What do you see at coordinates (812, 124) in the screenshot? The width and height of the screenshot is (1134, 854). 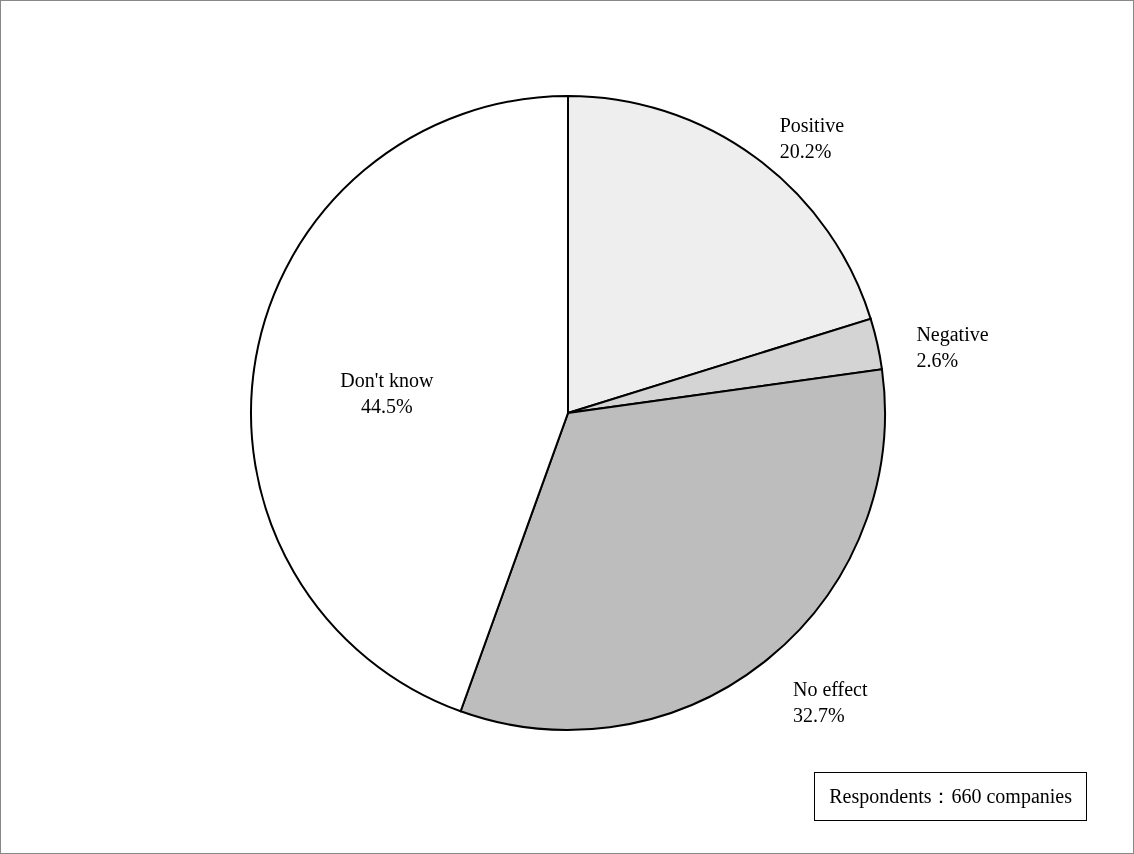 I see `slice-label: Positive` at bounding box center [812, 124].